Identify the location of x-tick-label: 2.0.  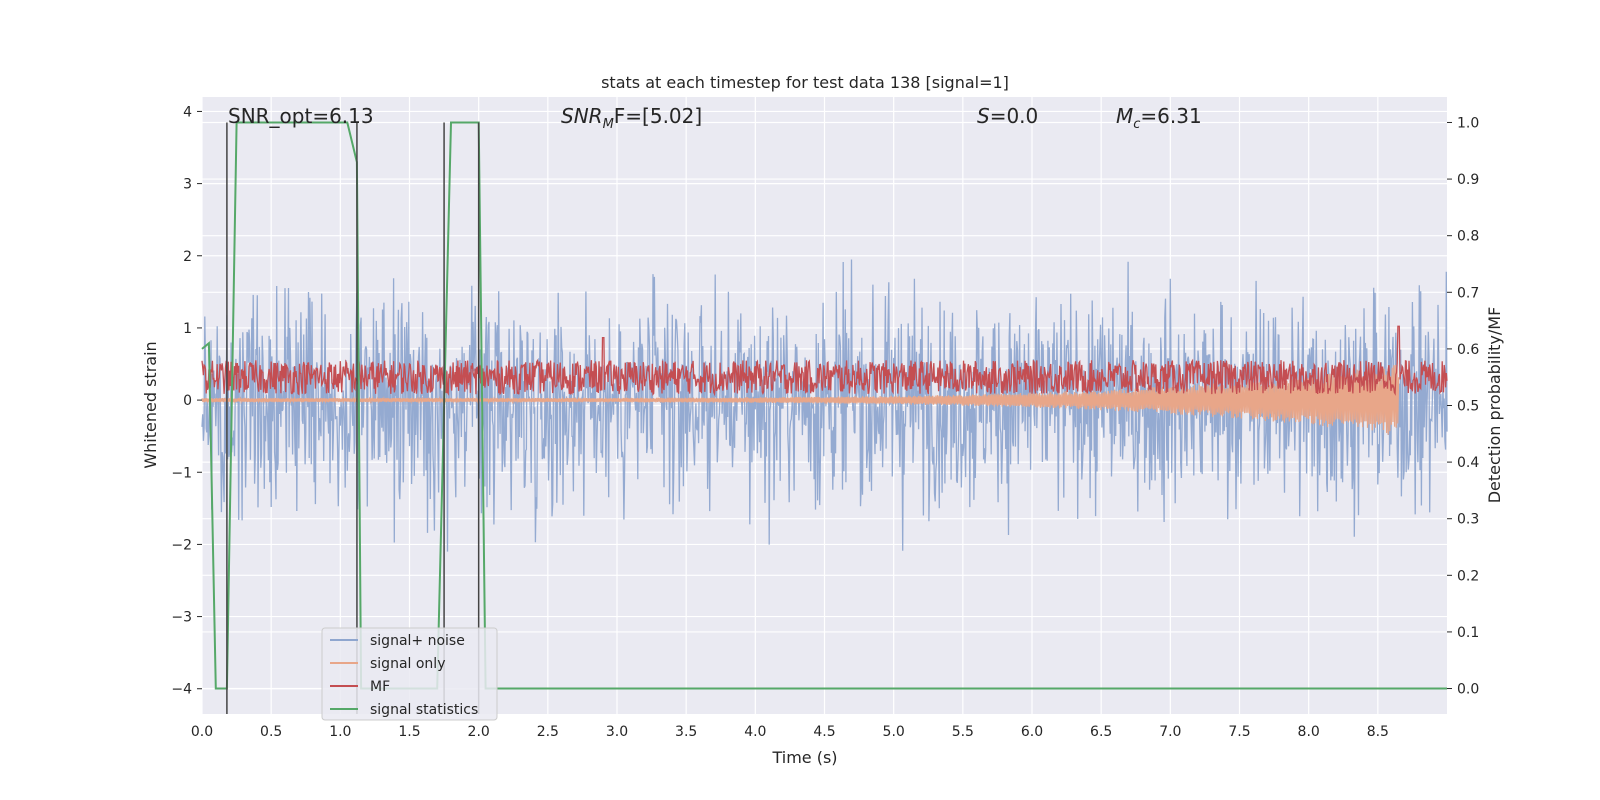
(479, 732).